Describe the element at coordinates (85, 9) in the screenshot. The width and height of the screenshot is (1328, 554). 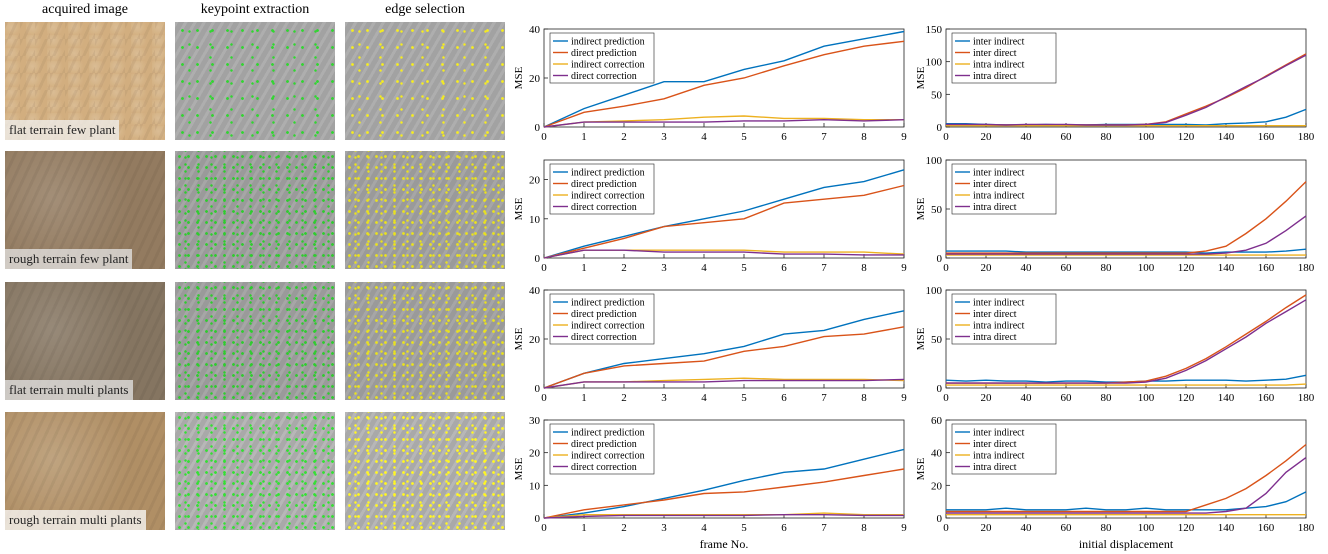
I see `column-header: acquired image` at that location.